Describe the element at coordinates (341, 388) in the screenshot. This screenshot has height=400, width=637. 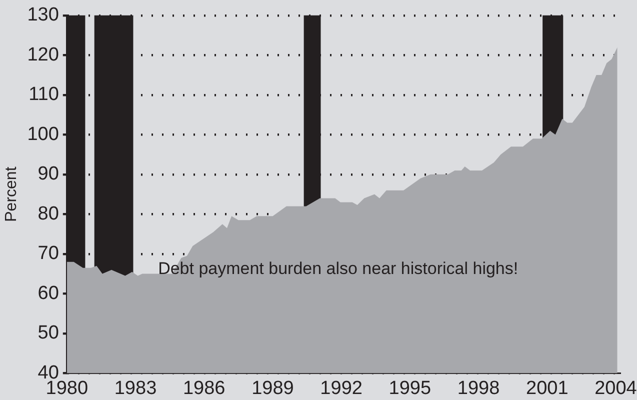
I see `x-tick-label: 1992` at that location.